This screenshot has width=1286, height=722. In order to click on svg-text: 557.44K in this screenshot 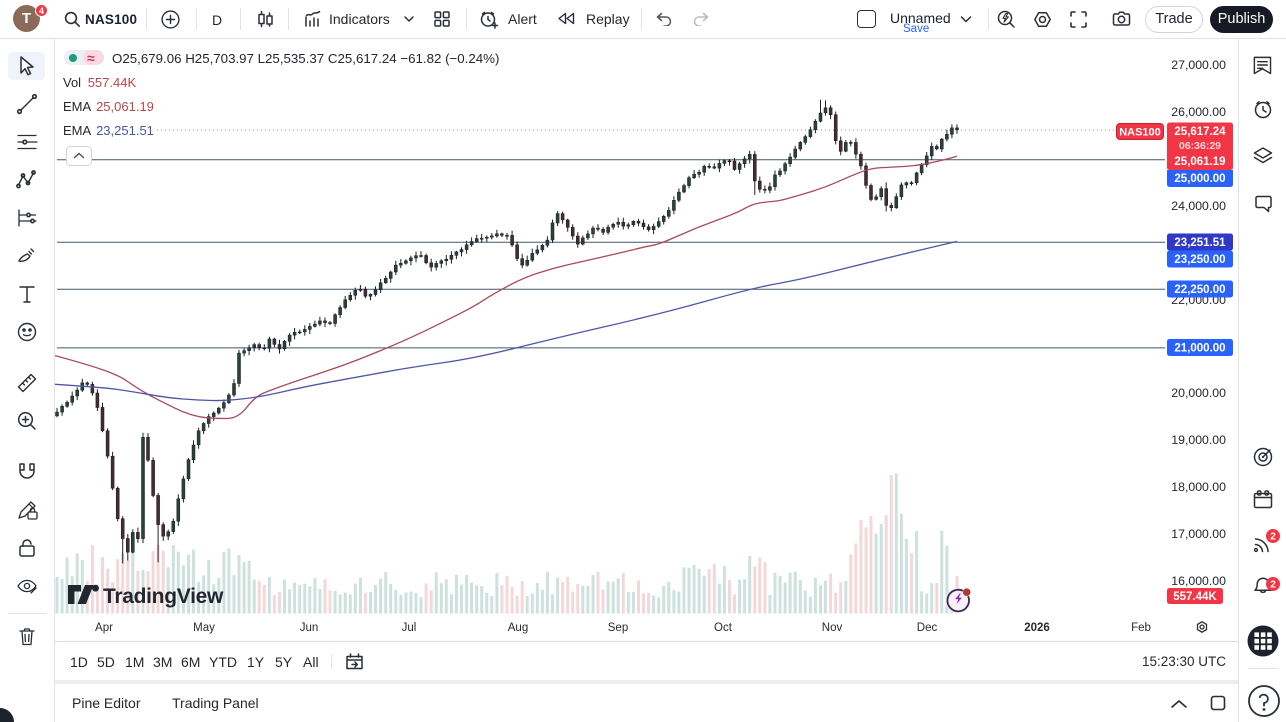, I will do `click(1195, 597)`.